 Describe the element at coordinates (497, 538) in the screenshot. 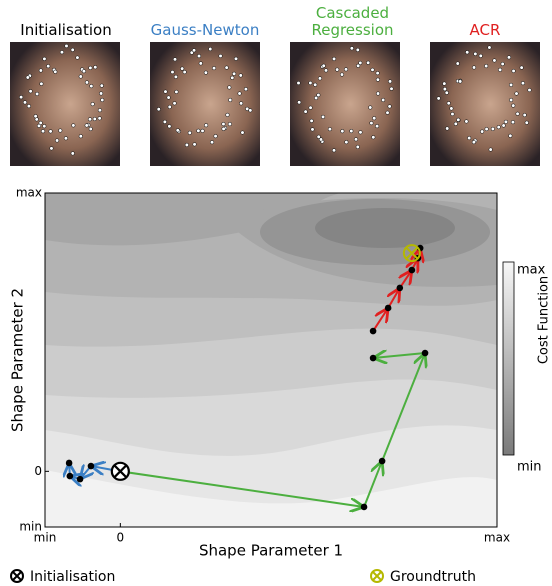

I see `x-tick-label: max` at that location.